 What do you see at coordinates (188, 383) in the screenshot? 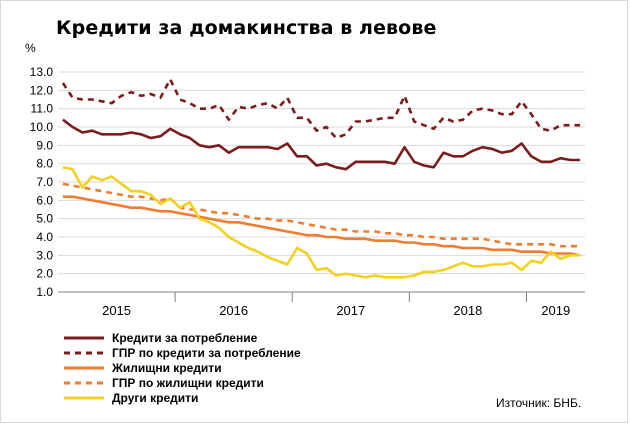
I see `legend-label: ГПР по жилищни кредити` at bounding box center [188, 383].